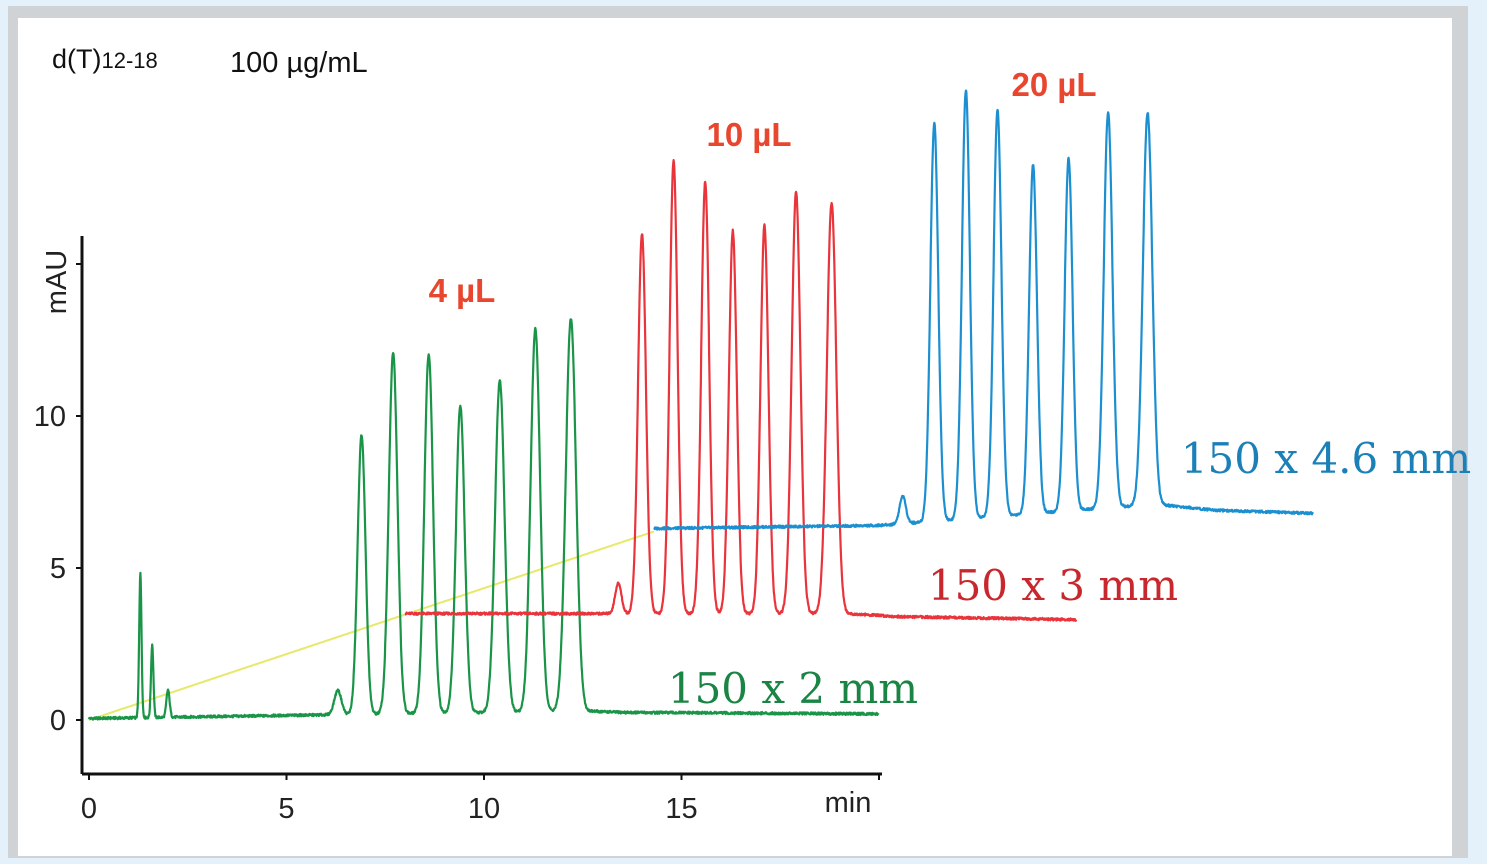 The width and height of the screenshot is (1487, 864). What do you see at coordinates (793, 688) in the screenshot?
I see `column-label-2mm: 150 x 2 mm` at bounding box center [793, 688].